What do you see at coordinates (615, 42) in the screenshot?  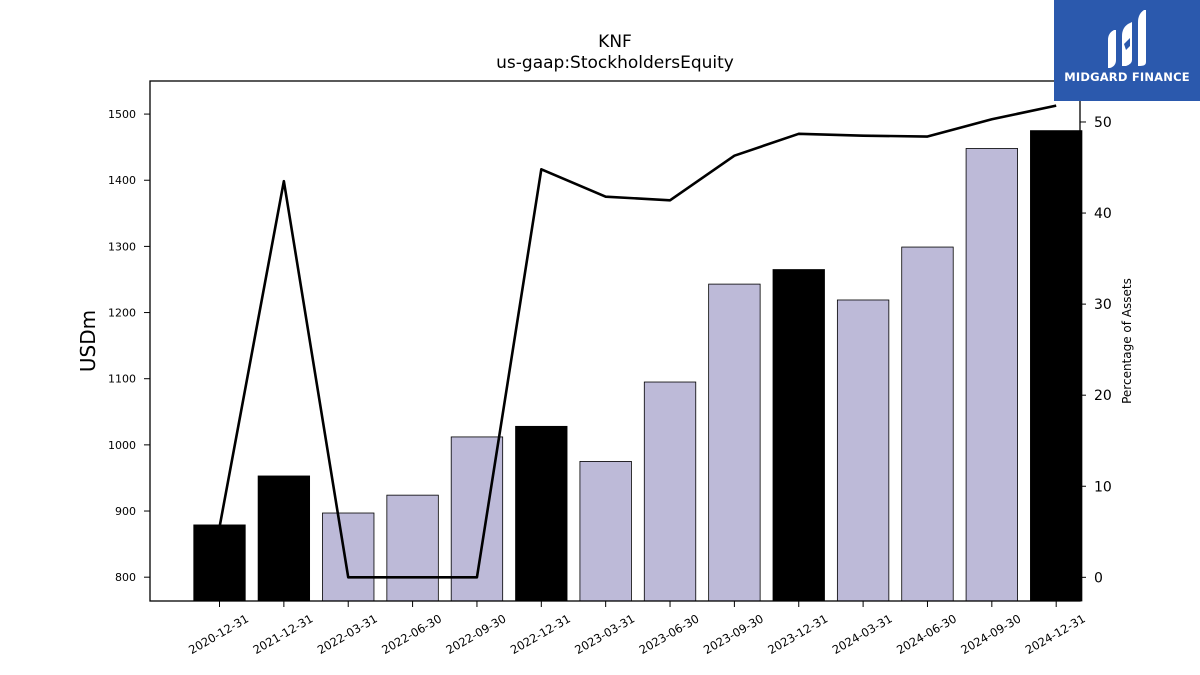 I see `chart-title: KNF` at bounding box center [615, 42].